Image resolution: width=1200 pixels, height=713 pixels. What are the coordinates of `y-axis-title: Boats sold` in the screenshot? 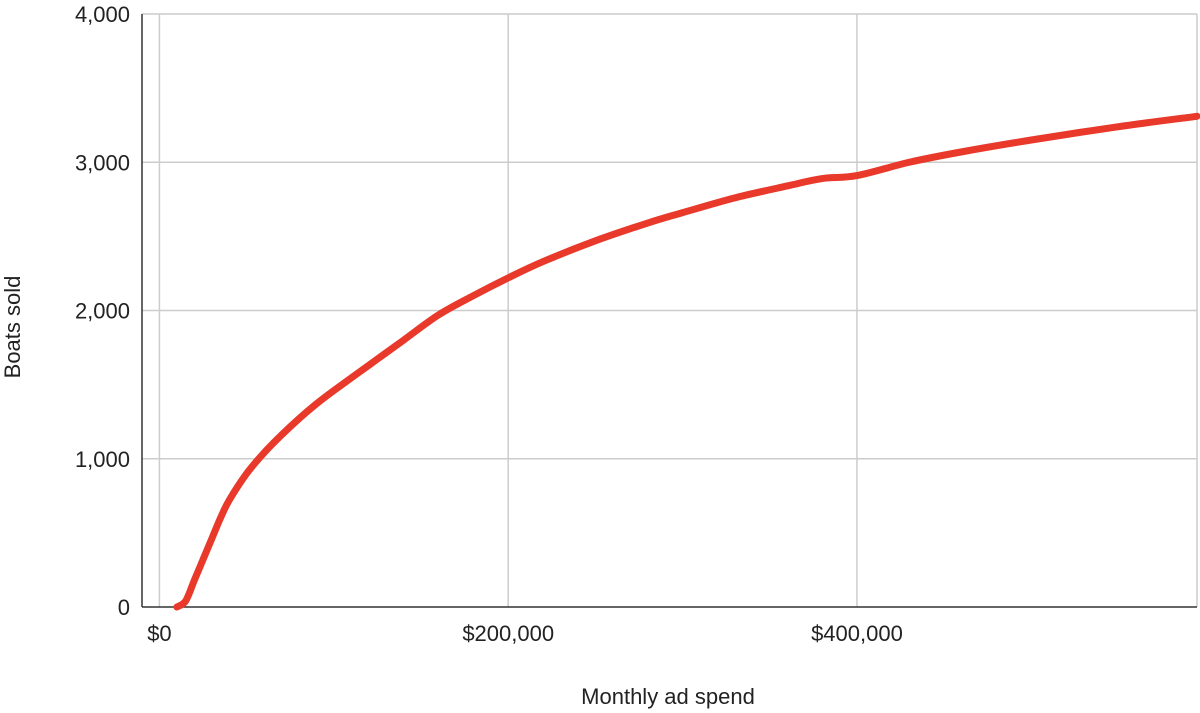 It's located at (12, 327).